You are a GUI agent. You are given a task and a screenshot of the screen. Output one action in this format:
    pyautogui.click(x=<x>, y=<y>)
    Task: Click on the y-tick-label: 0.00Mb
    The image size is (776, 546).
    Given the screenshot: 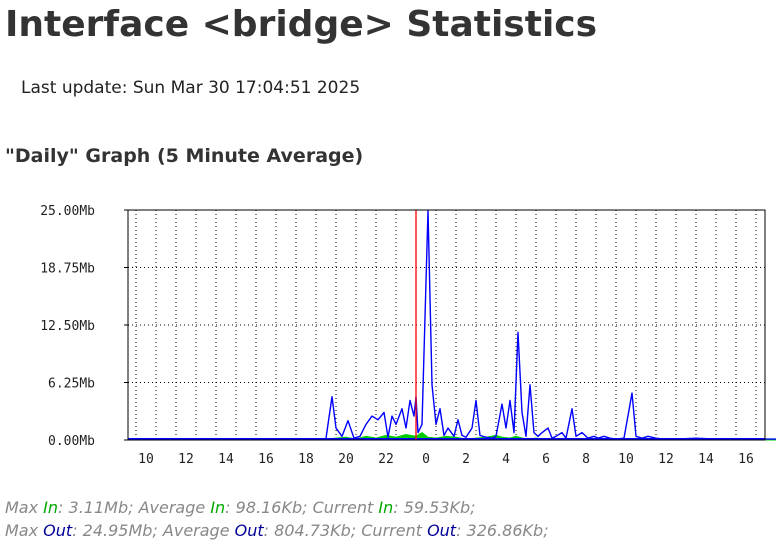 What is the action you would take?
    pyautogui.click(x=71, y=441)
    